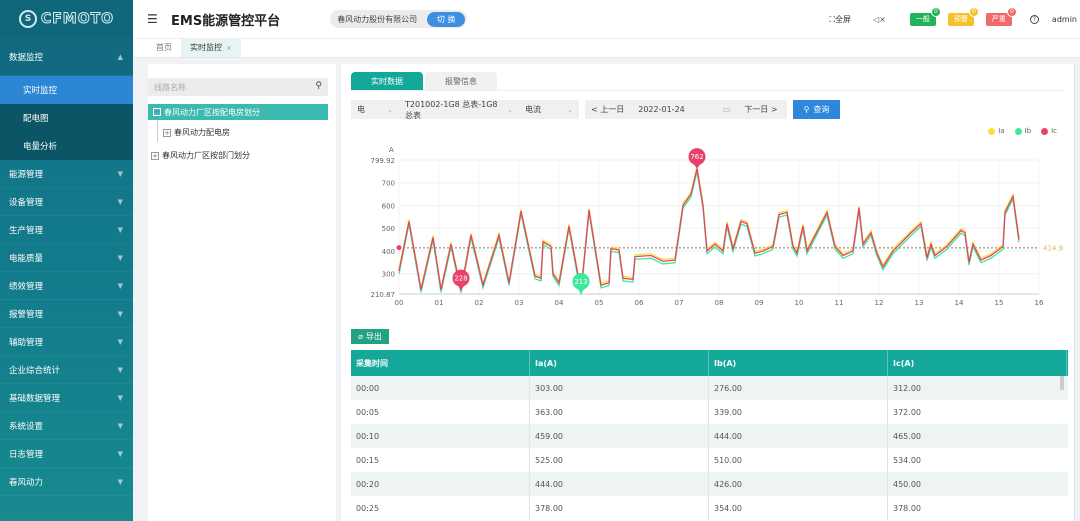 This screenshot has width=1080, height=521. I want to click on sidebar-item: 能源管理 ▼, so click(66, 174).